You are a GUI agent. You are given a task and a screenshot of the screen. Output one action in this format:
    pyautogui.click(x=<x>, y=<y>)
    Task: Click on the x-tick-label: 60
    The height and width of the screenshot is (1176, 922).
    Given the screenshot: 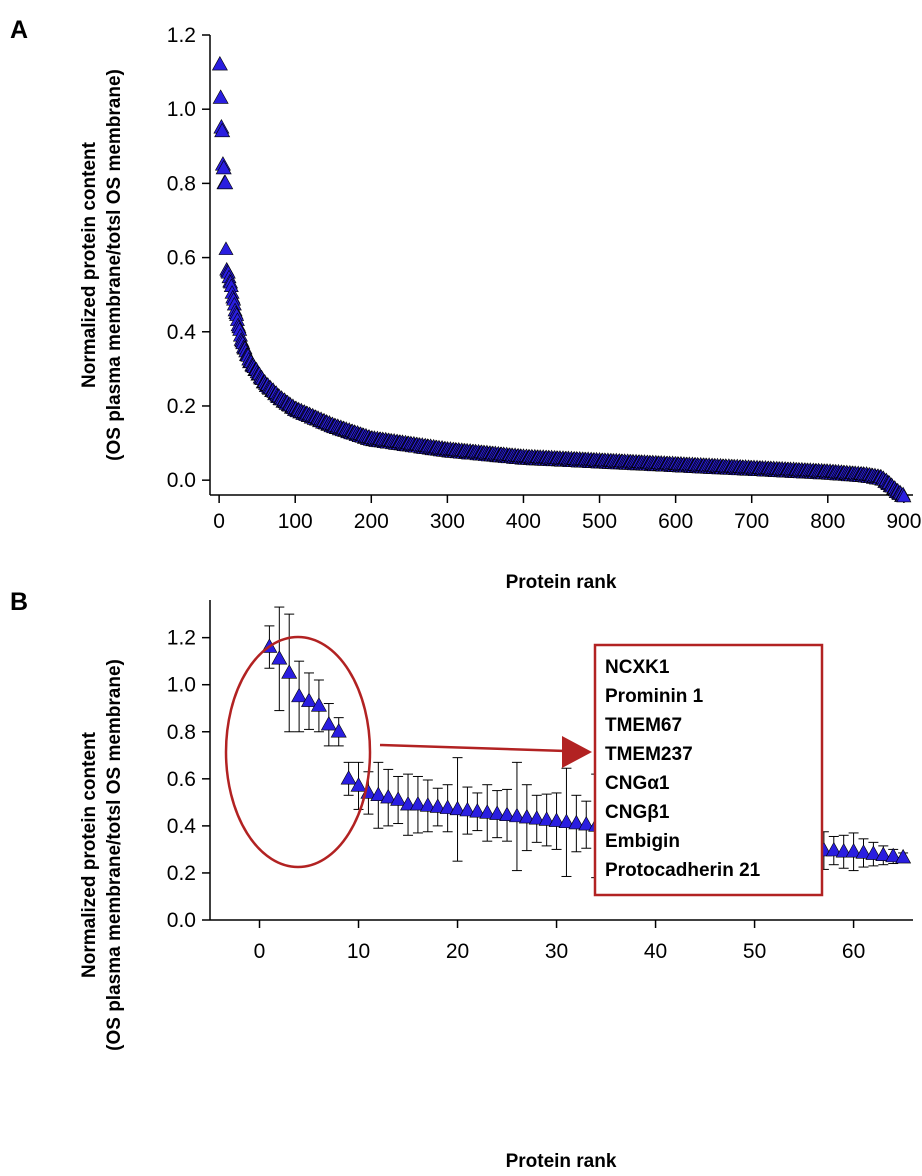 What is the action you would take?
    pyautogui.click(x=853, y=951)
    